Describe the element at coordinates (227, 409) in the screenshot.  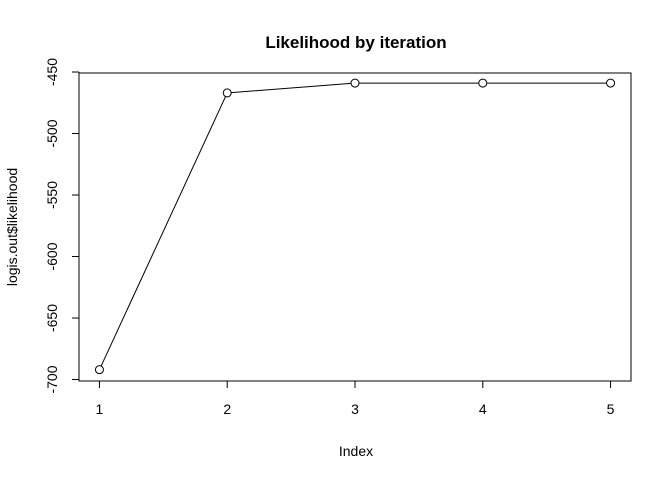
I see `x-tick-label: 2` at that location.